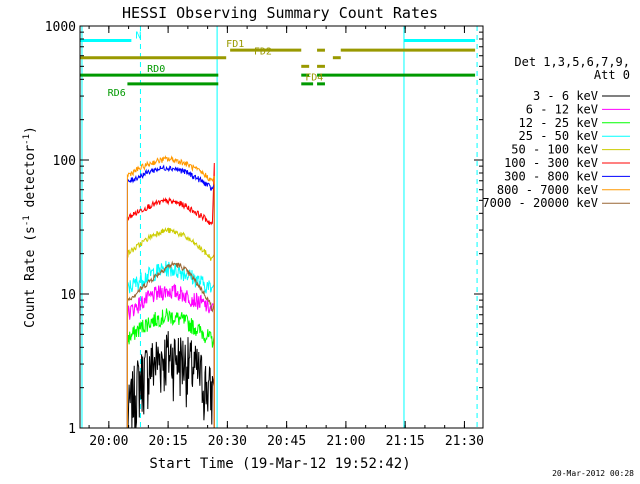 This screenshot has width=640, height=484. Describe the element at coordinates (279, 464) in the screenshot. I see `x-axis-label: Start Time (19-Mar-12 19:52:42)` at that location.